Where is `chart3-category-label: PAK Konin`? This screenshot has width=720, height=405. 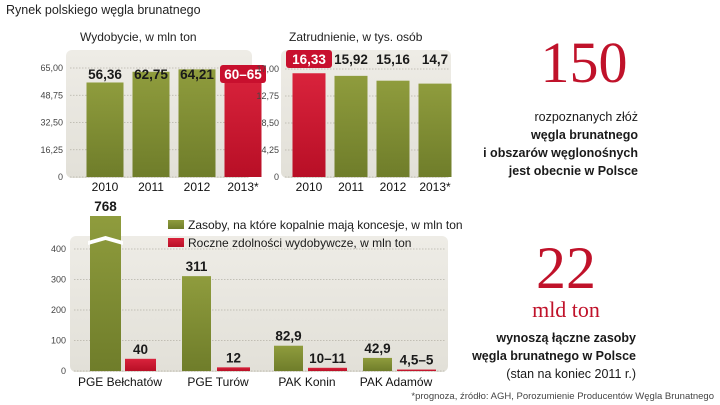 chart3-category-label: PAK Konin is located at coordinates (306, 382).